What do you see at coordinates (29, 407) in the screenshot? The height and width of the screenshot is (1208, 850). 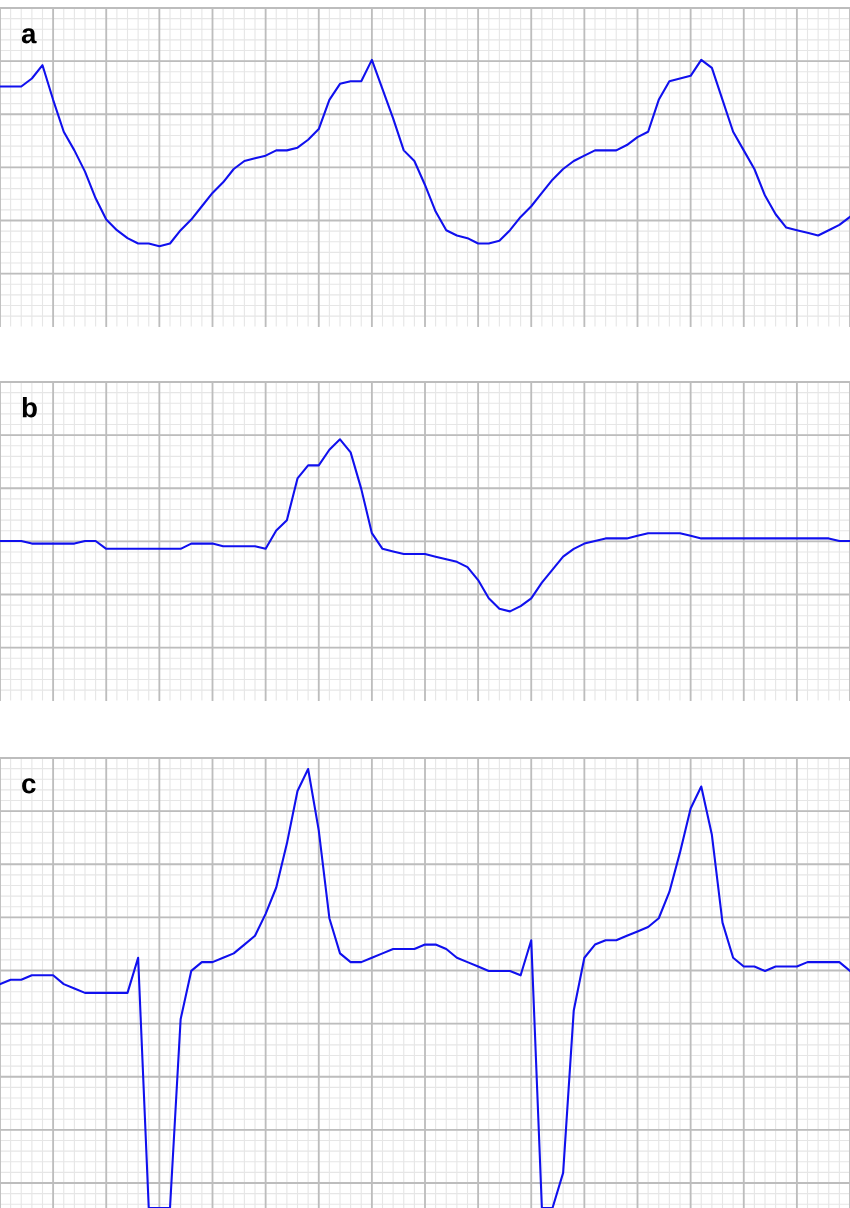 I see `chart-title: b` at bounding box center [29, 407].